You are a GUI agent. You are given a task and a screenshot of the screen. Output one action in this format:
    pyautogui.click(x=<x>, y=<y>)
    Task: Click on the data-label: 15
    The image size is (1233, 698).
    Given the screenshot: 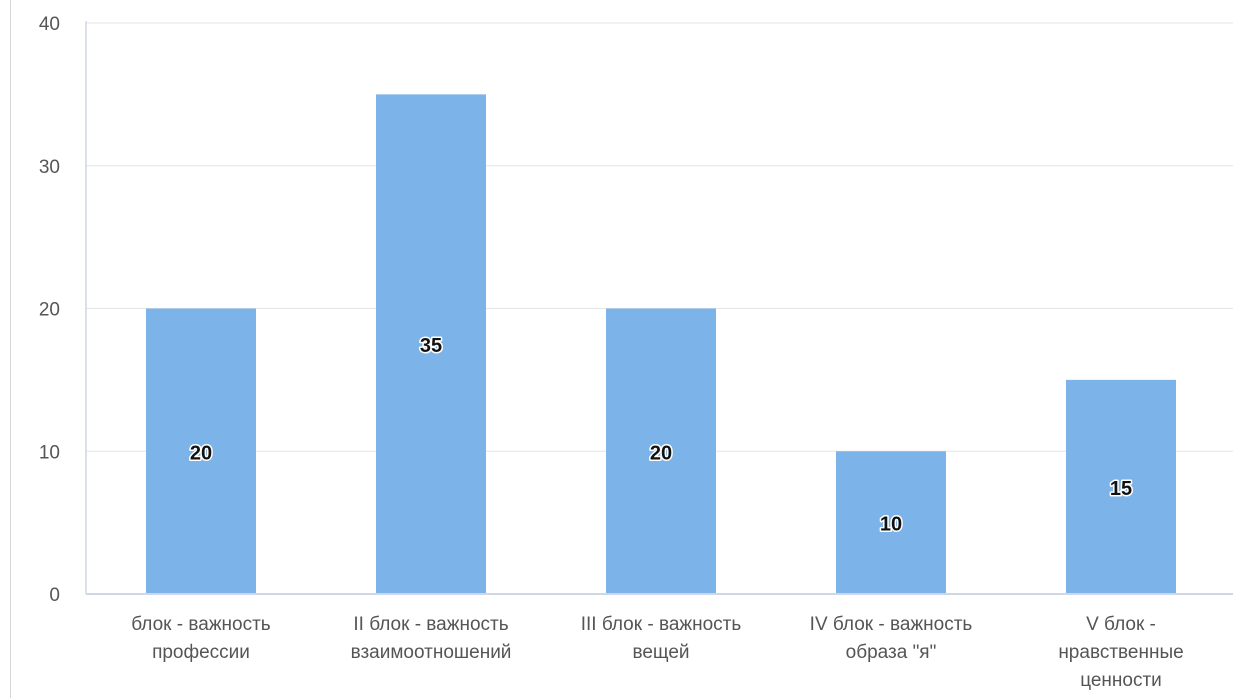 What is the action you would take?
    pyautogui.click(x=1121, y=489)
    